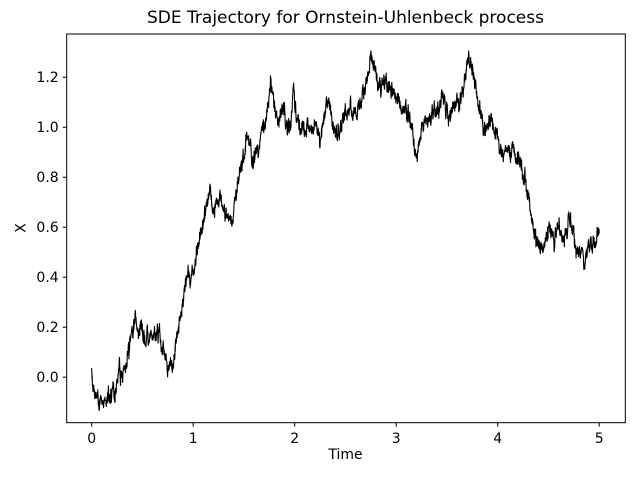 This screenshot has height=480, width=640. Describe the element at coordinates (497, 439) in the screenshot. I see `x-tick-label: 4` at that location.